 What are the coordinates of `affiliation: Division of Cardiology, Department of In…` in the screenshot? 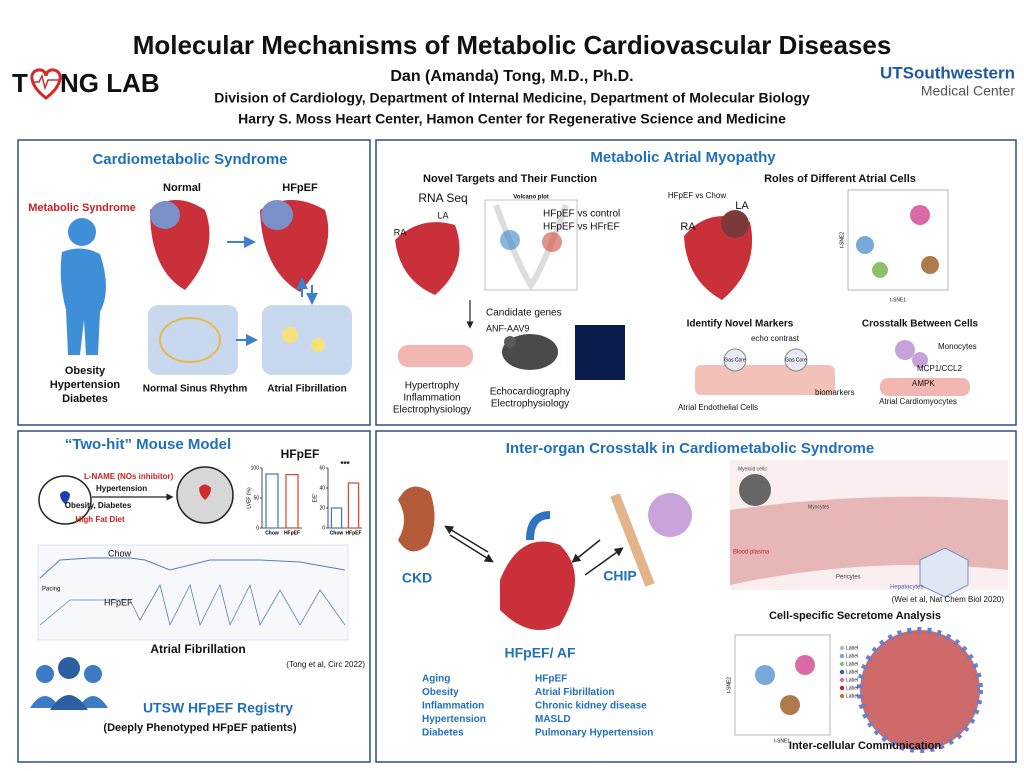 It's located at (512, 98).